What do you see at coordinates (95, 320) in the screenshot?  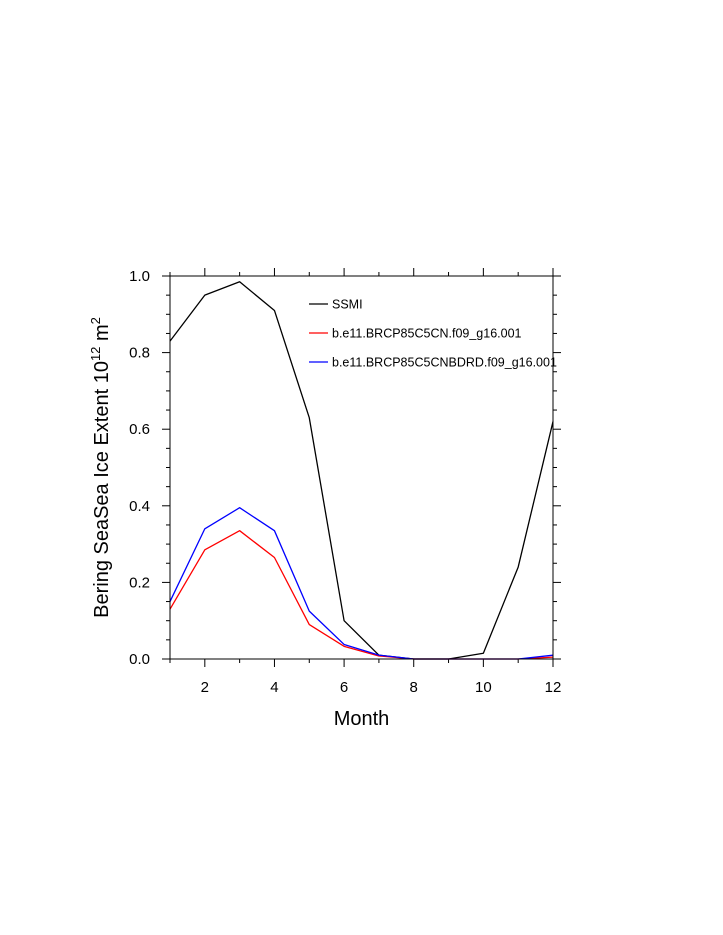 I see `y-axis-title-unit-exponent: 2` at bounding box center [95, 320].